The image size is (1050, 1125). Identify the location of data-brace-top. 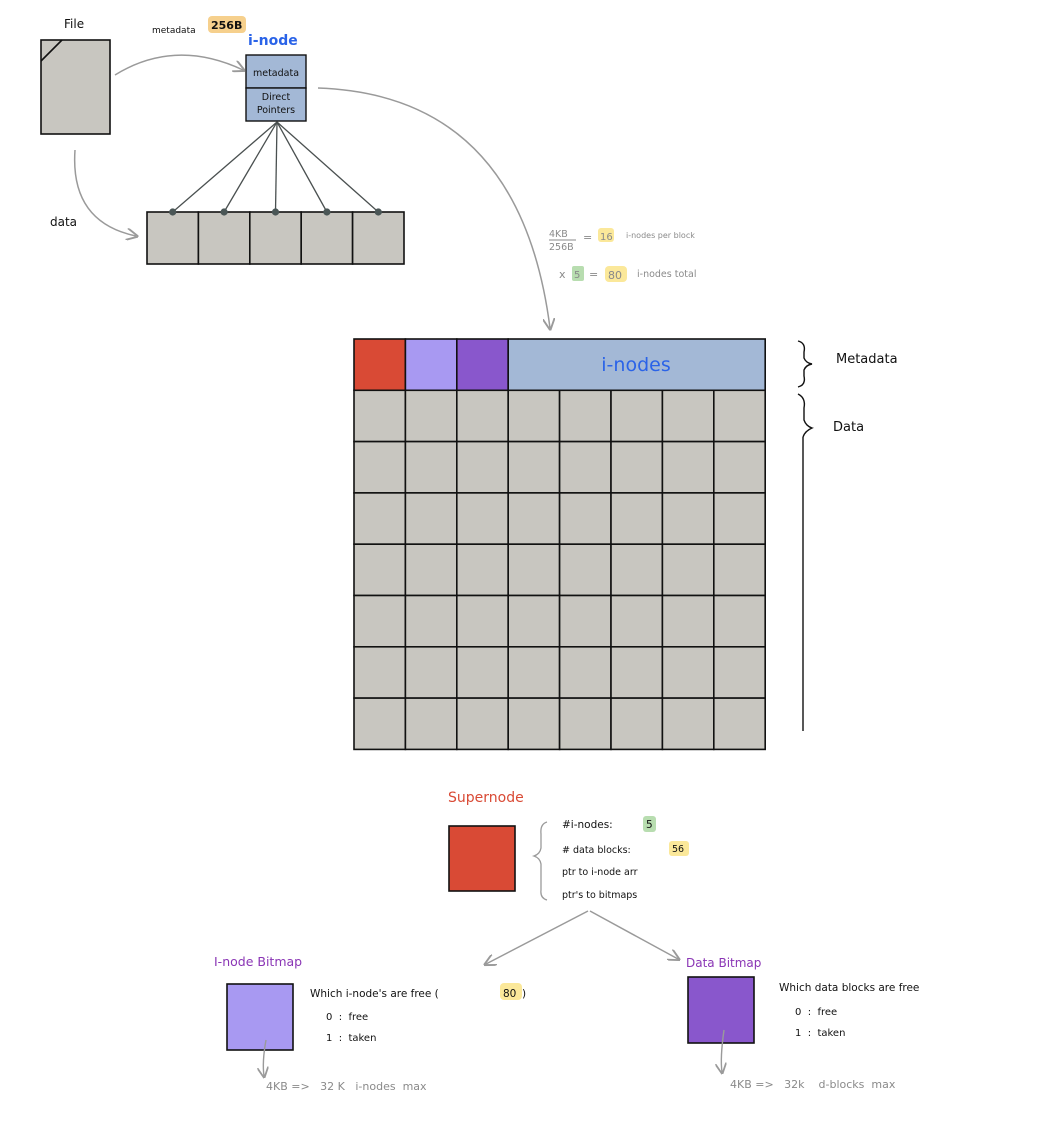
(805, 415).